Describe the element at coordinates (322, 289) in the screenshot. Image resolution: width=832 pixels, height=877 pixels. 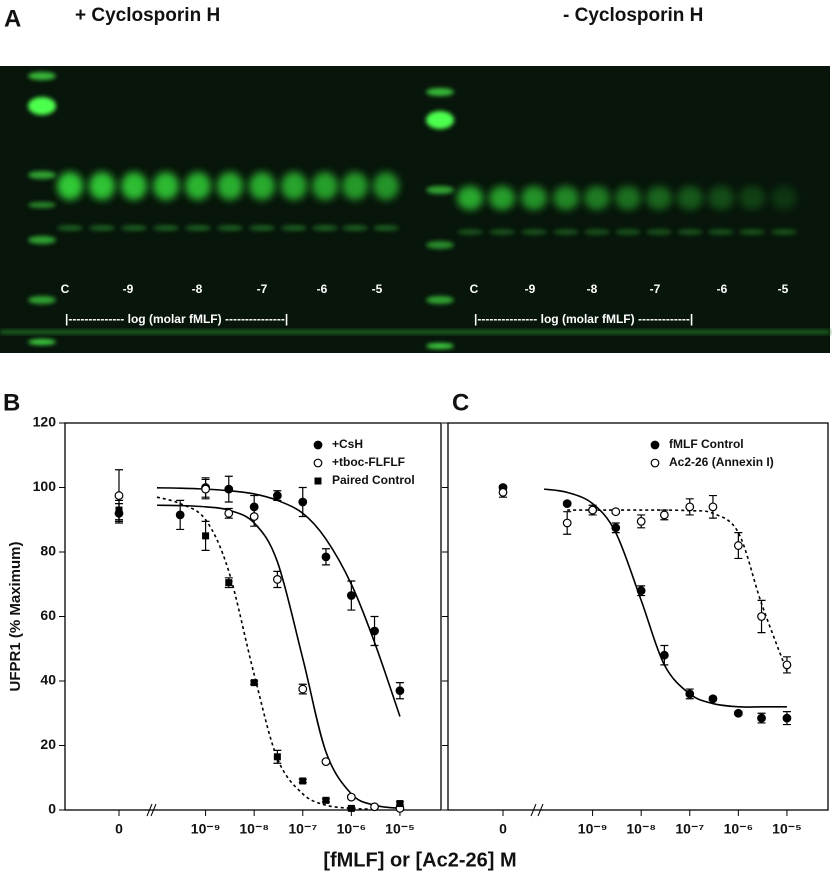
I see `lane-label: -6` at that location.